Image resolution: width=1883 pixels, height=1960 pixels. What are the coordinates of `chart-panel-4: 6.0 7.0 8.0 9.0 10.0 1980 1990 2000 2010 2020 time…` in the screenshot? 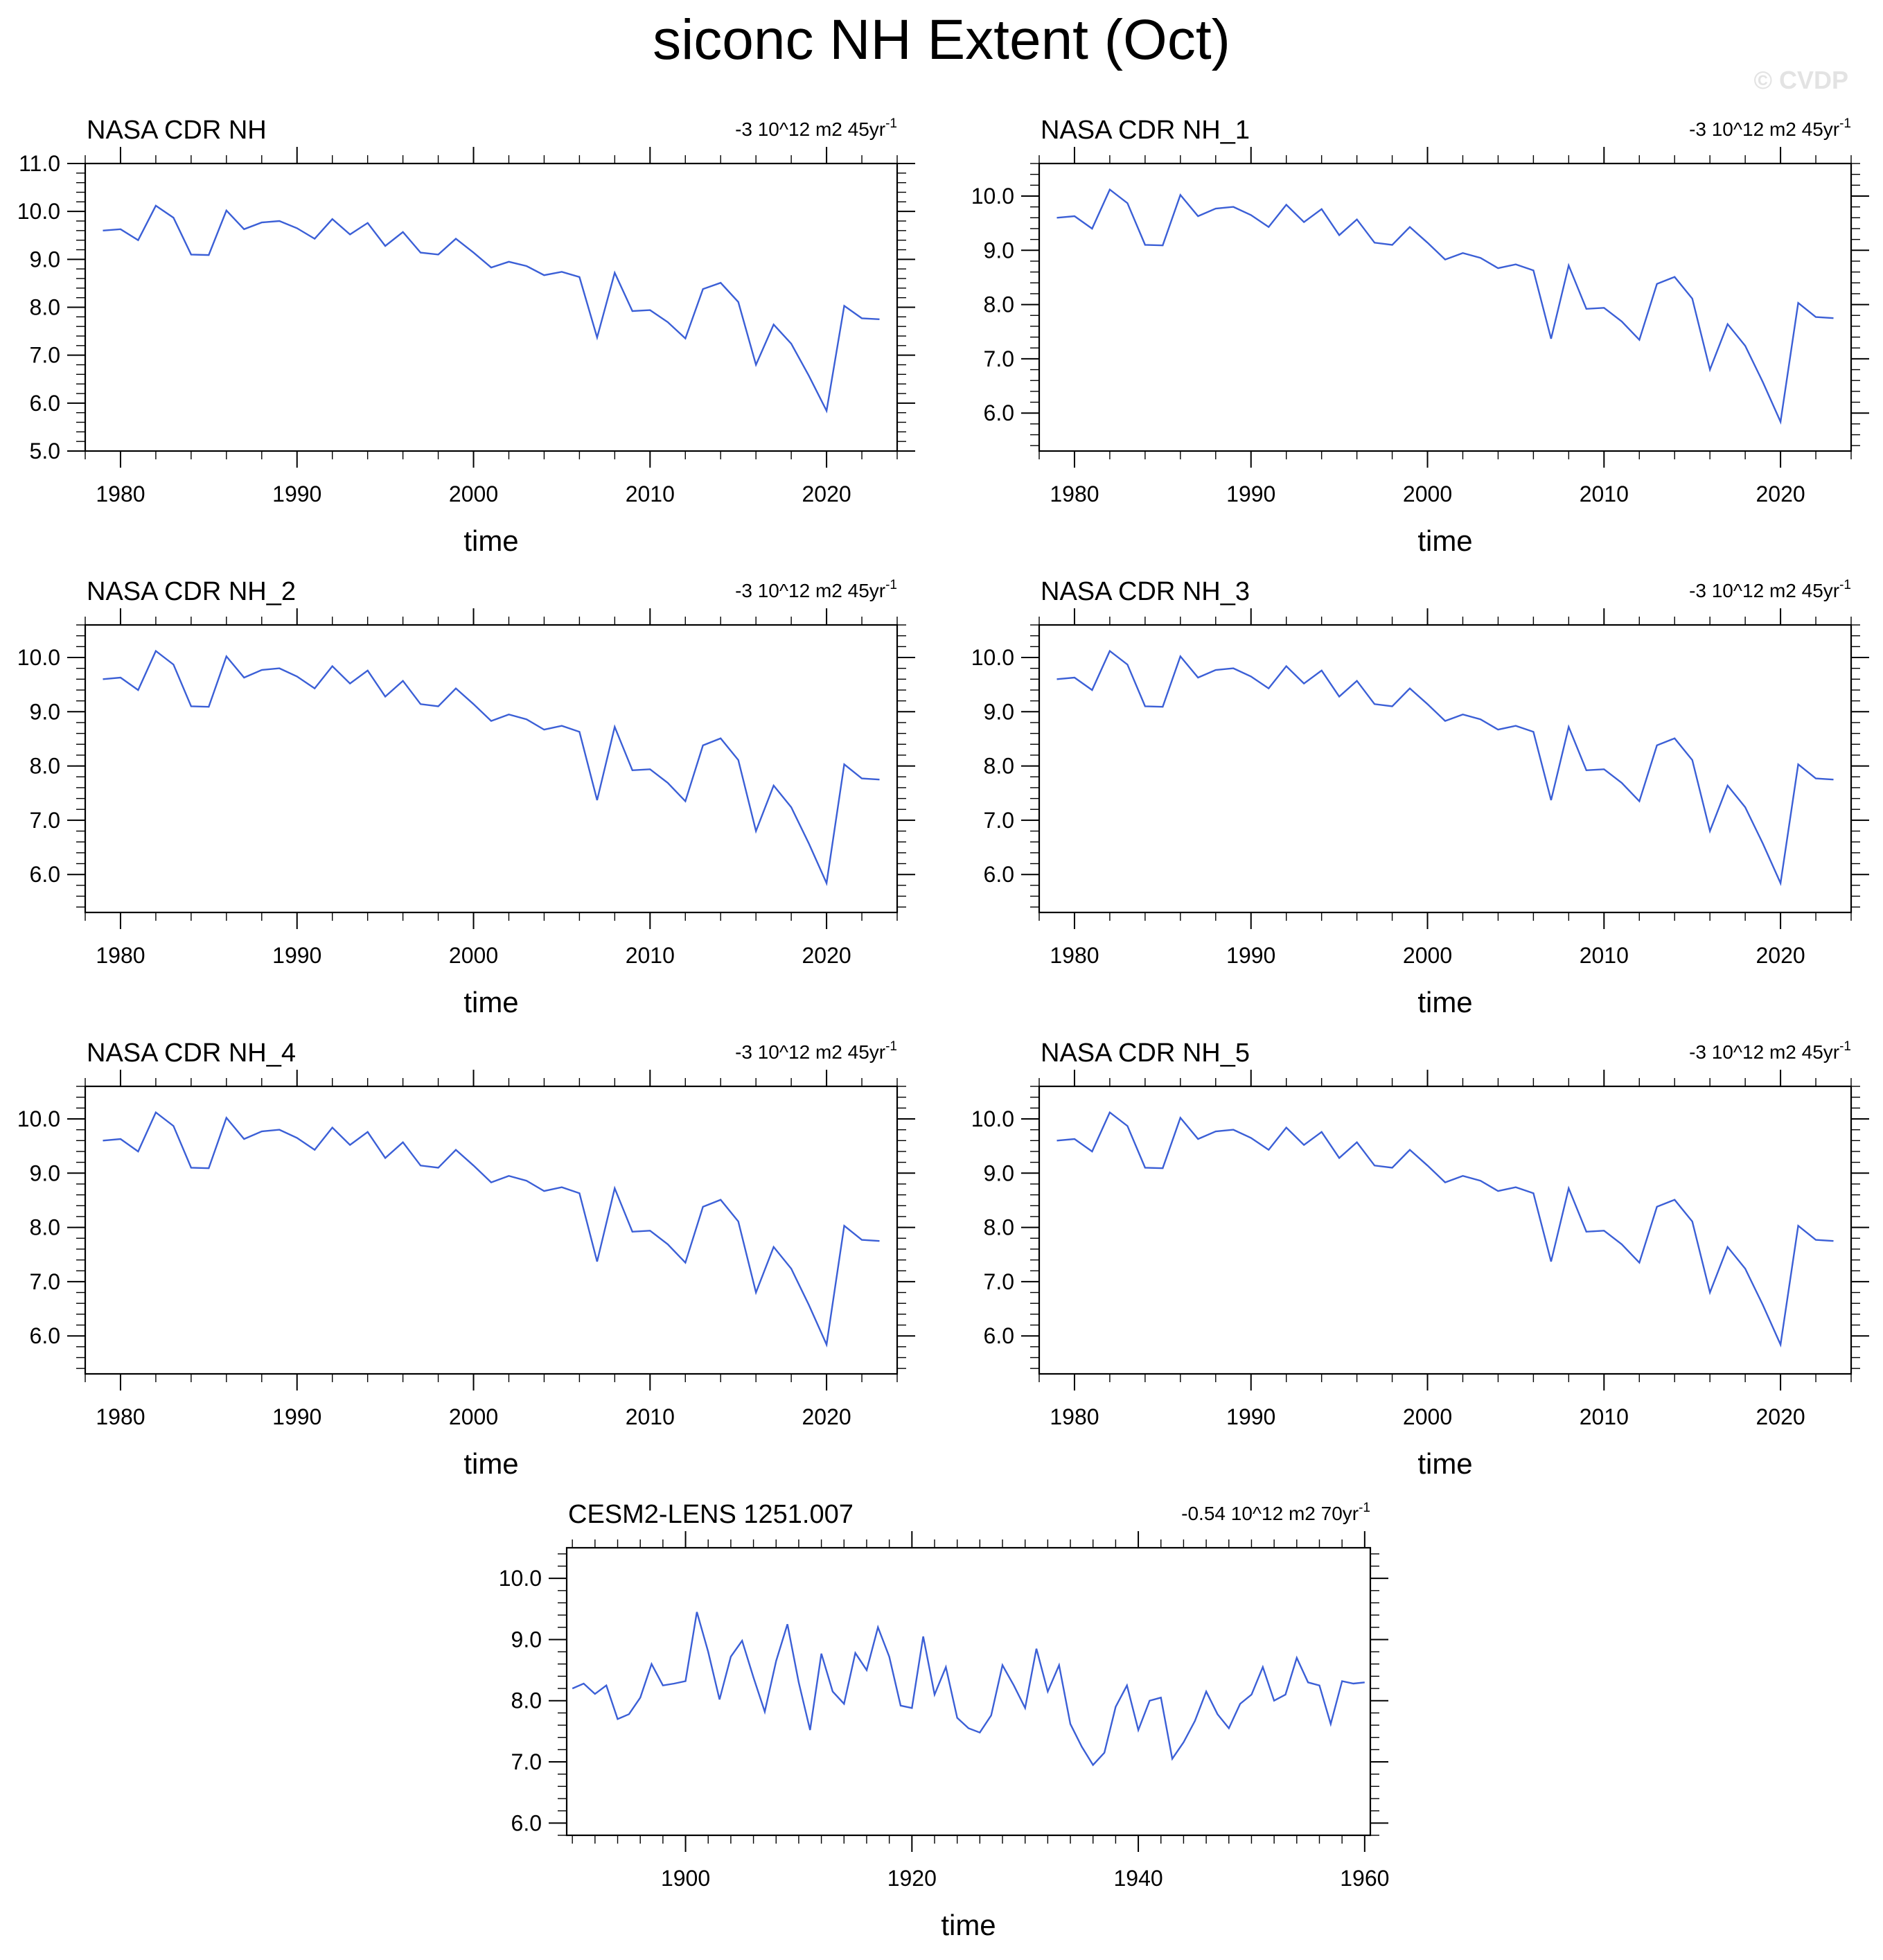 It's located at (1420, 797).